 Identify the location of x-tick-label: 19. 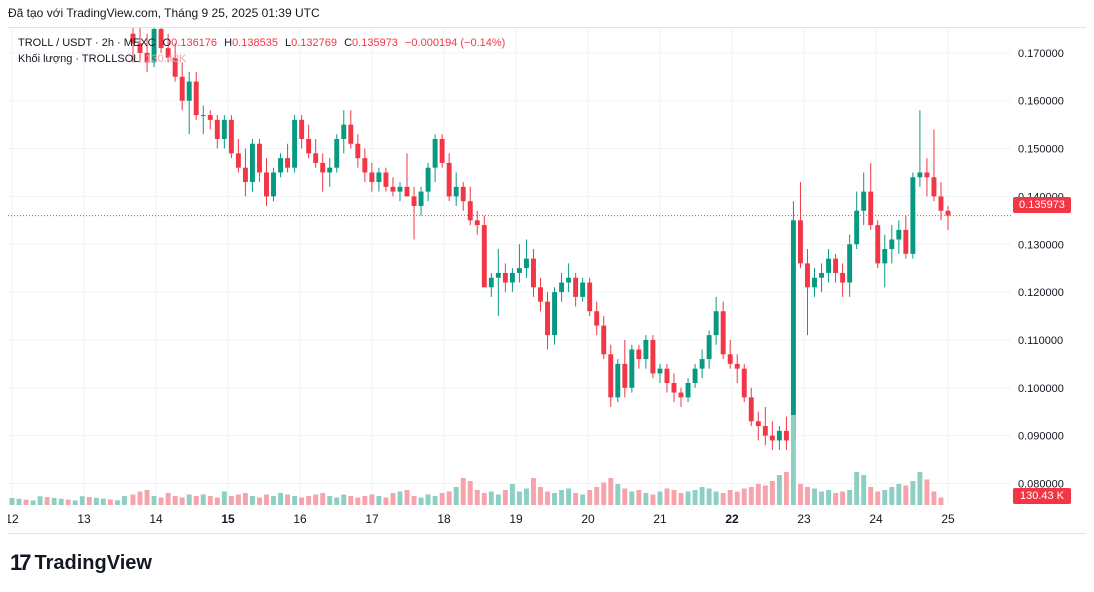
(516, 519).